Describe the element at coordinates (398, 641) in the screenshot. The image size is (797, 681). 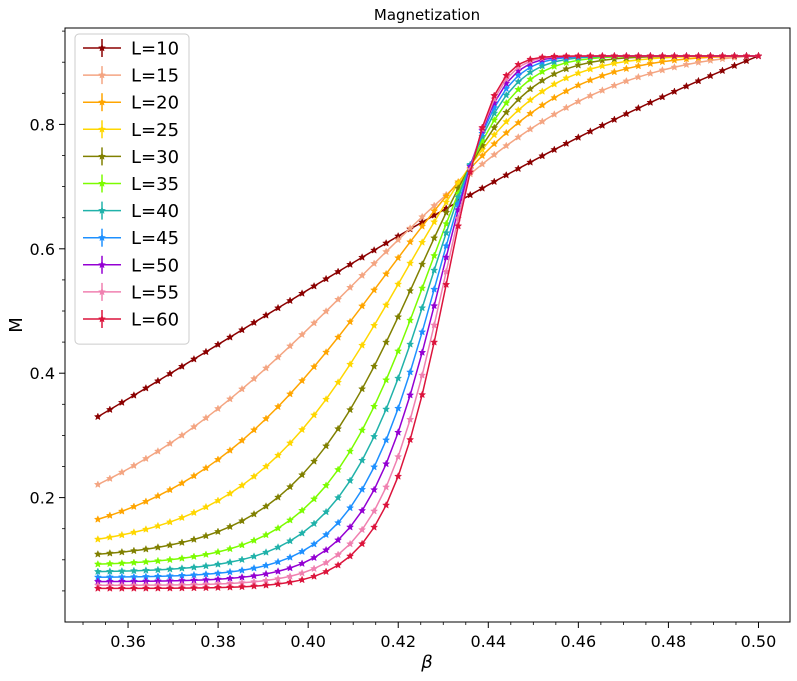
I see `x-tick-label: 0.42` at that location.